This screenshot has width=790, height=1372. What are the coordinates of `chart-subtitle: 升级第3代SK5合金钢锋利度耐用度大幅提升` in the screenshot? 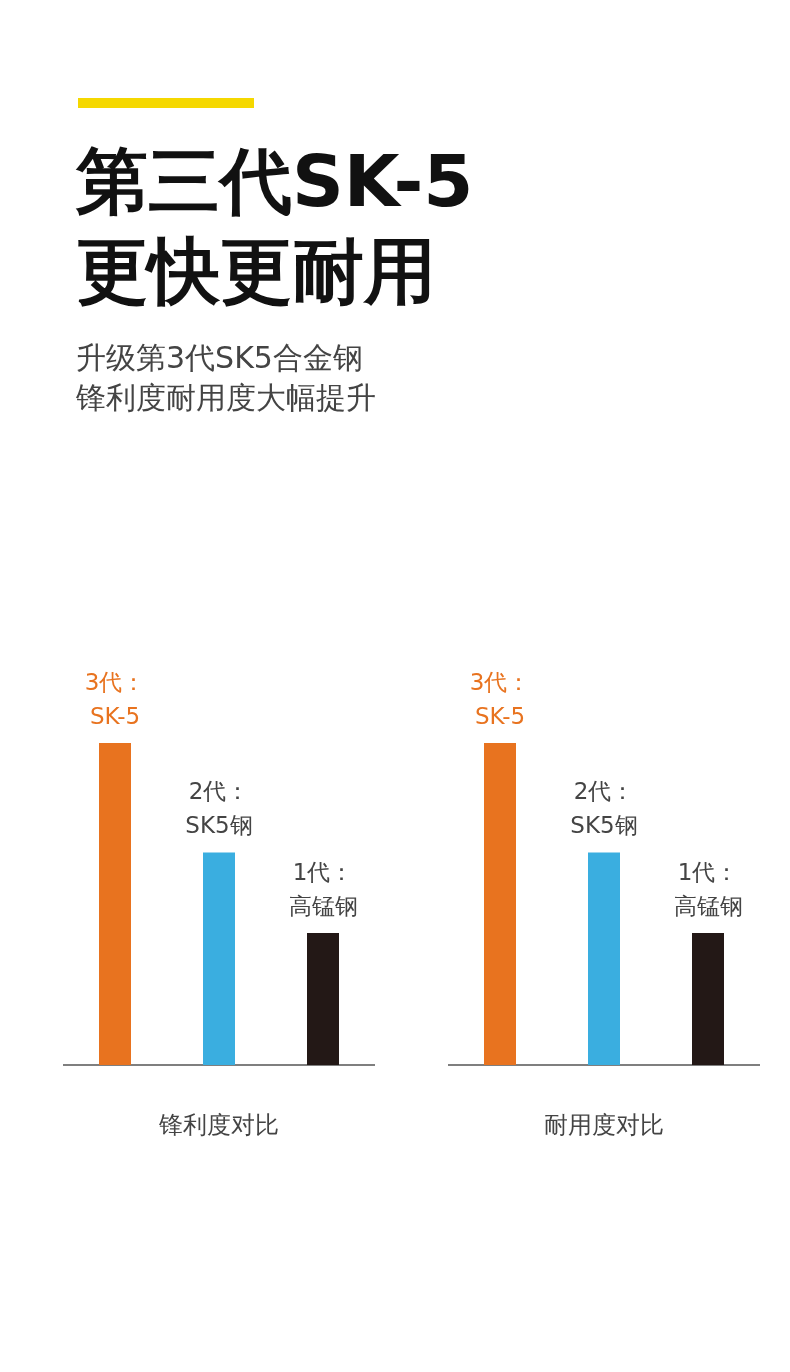 It's located at (226, 378).